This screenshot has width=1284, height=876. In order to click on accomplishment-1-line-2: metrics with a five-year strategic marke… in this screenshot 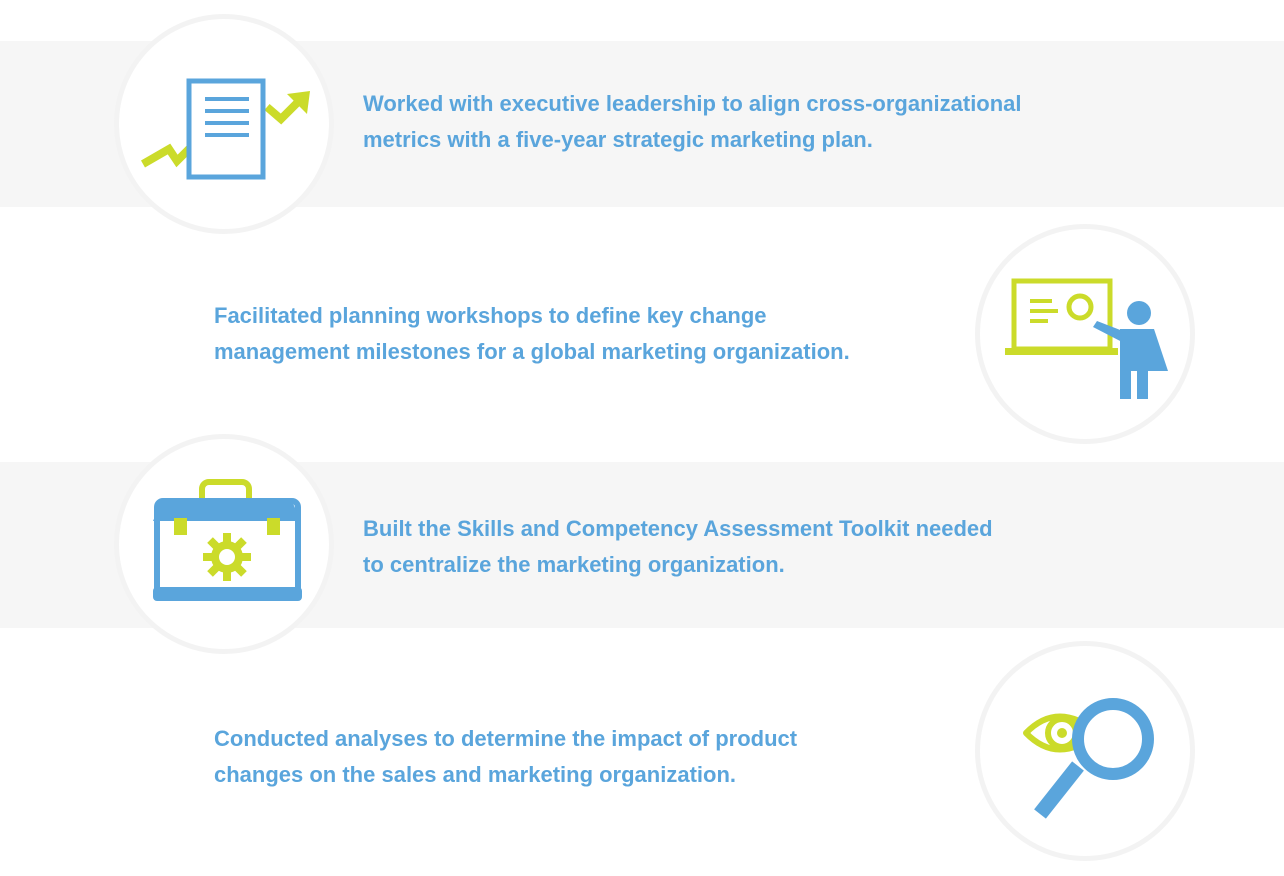, I will do `click(618, 139)`.